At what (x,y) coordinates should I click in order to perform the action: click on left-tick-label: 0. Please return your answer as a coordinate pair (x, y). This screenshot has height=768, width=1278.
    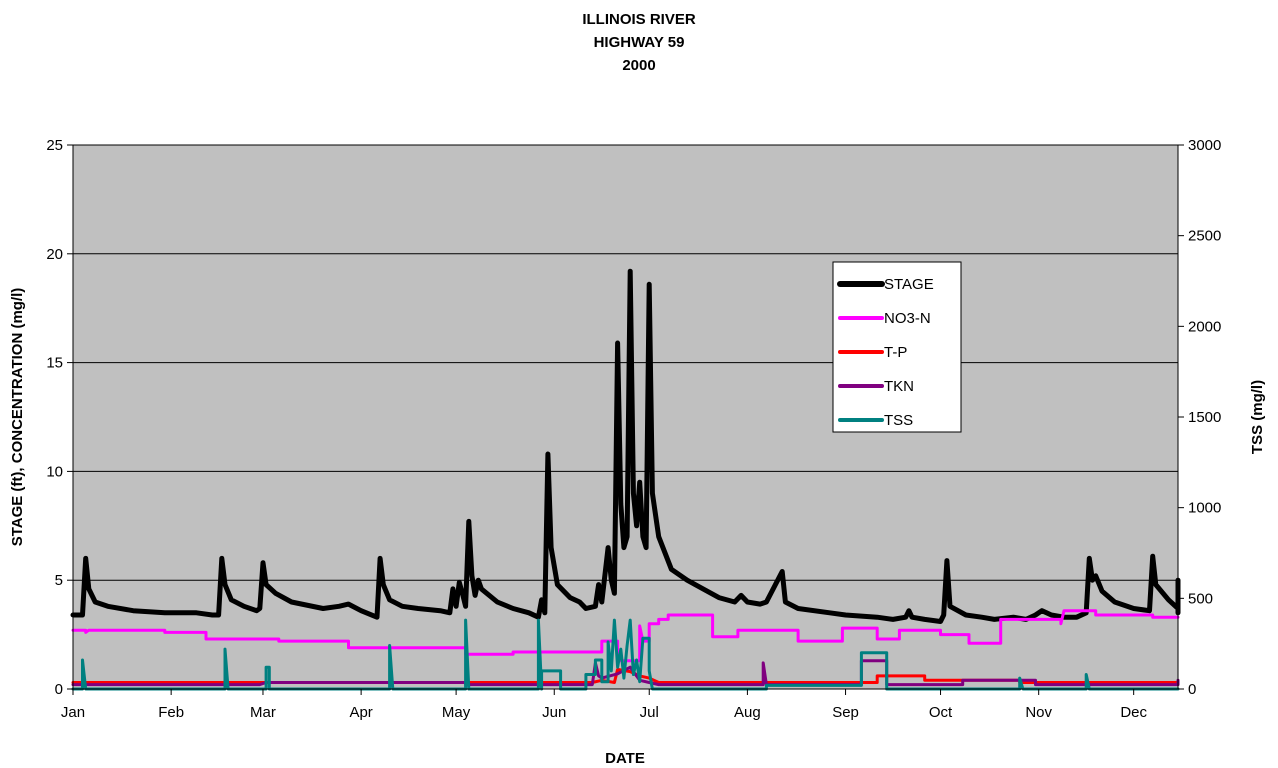
    Looking at the image, I should click on (59, 689).